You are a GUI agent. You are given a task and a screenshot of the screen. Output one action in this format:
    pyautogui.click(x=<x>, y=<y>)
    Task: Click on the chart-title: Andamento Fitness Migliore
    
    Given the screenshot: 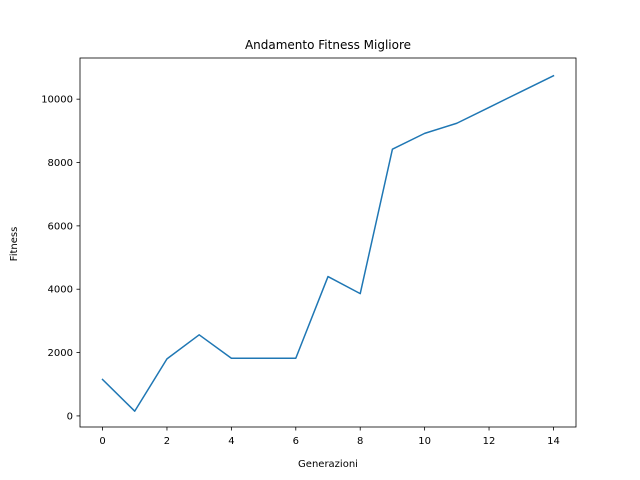 What is the action you would take?
    pyautogui.click(x=328, y=45)
    